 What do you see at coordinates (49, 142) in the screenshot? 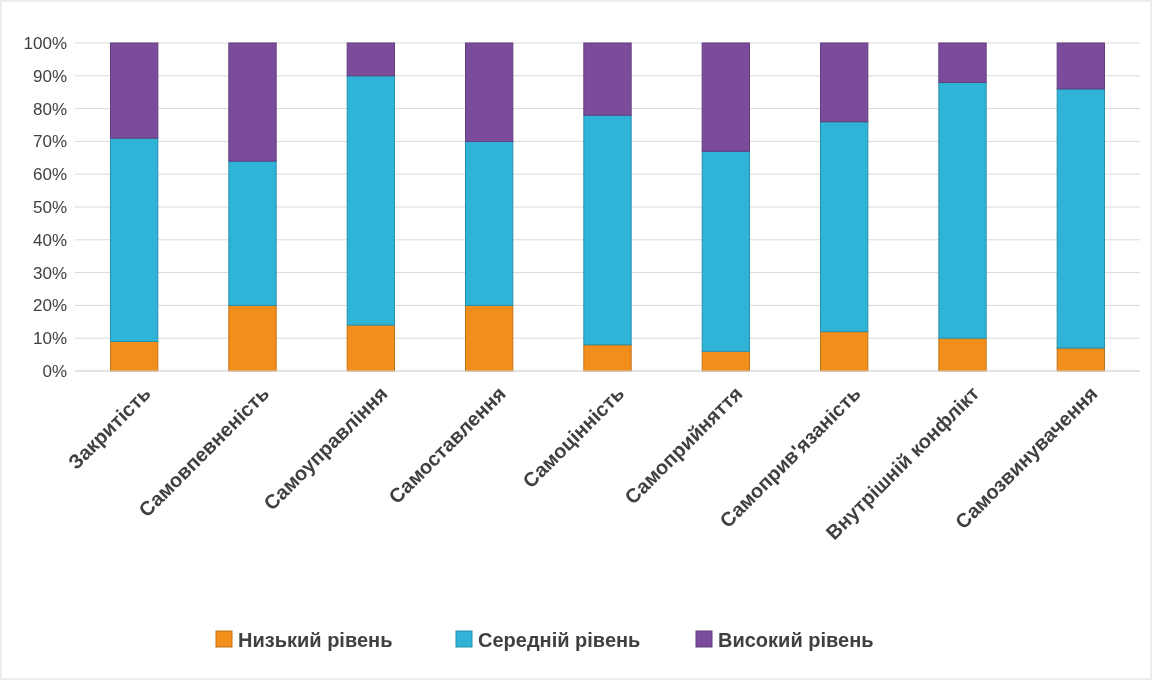
I see `y-tick-label: 70%` at bounding box center [49, 142].